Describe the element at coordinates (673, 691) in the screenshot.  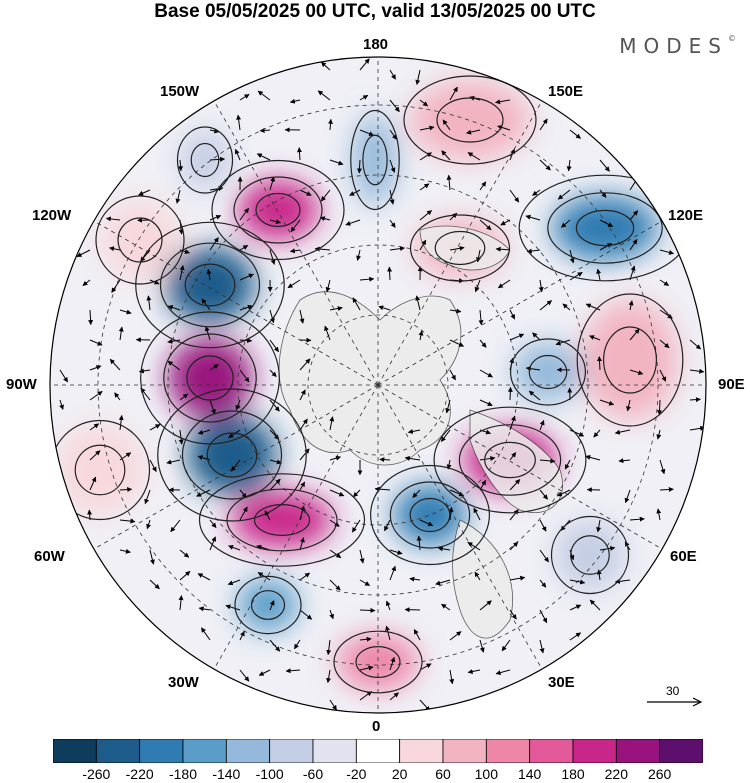
I see `vector-scale-label: 30` at that location.